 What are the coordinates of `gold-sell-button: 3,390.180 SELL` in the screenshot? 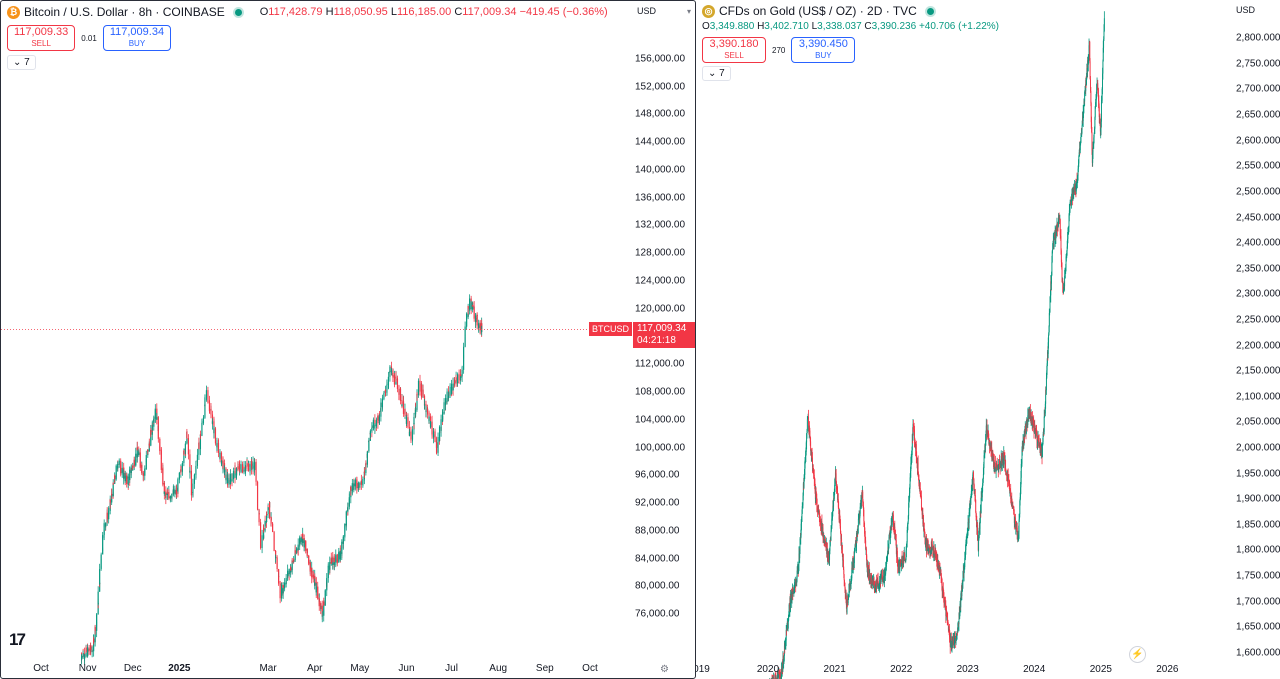 It's located at (734, 50).